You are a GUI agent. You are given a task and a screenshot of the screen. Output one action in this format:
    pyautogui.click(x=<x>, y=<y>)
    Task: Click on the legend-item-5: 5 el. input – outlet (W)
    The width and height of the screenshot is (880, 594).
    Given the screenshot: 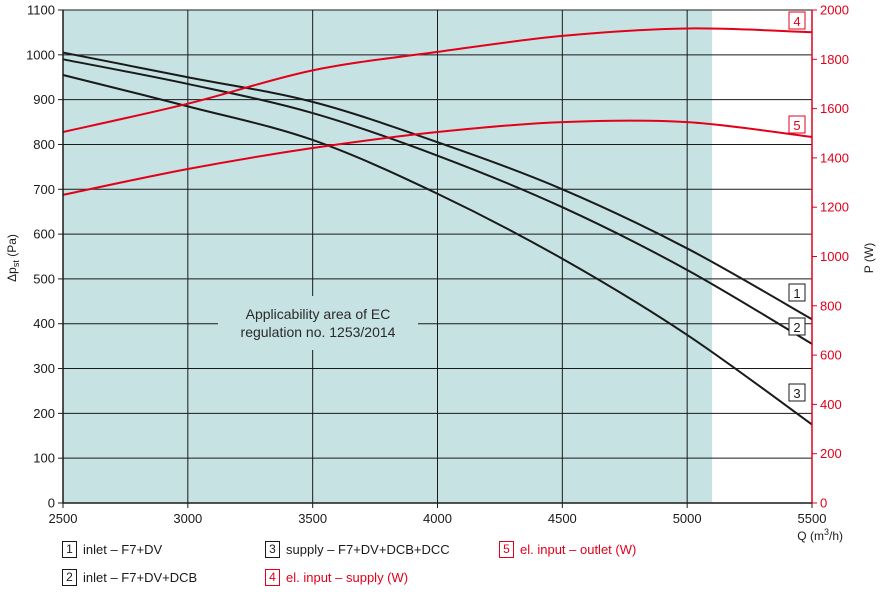 What is the action you would take?
    pyautogui.click(x=567, y=549)
    